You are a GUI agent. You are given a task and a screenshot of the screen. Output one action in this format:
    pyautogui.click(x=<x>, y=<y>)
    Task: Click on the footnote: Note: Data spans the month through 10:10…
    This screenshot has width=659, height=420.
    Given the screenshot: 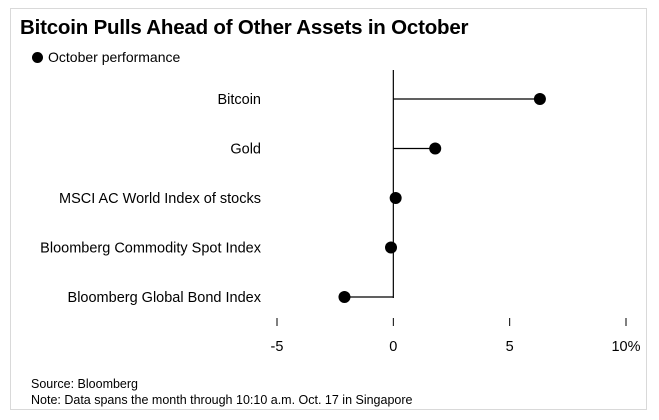 What is the action you would take?
    pyautogui.click(x=222, y=400)
    